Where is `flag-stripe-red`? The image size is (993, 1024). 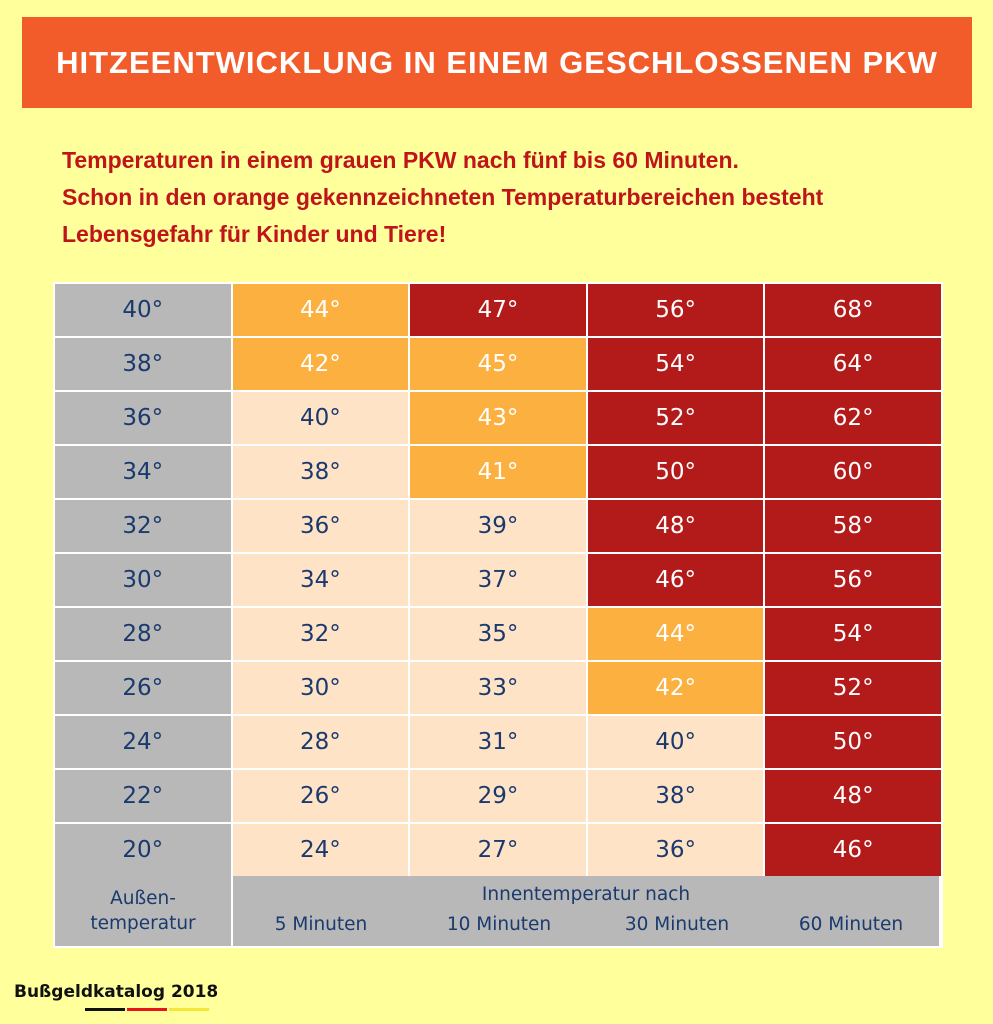
flag-stripe-red is located at coordinates (147, 1009).